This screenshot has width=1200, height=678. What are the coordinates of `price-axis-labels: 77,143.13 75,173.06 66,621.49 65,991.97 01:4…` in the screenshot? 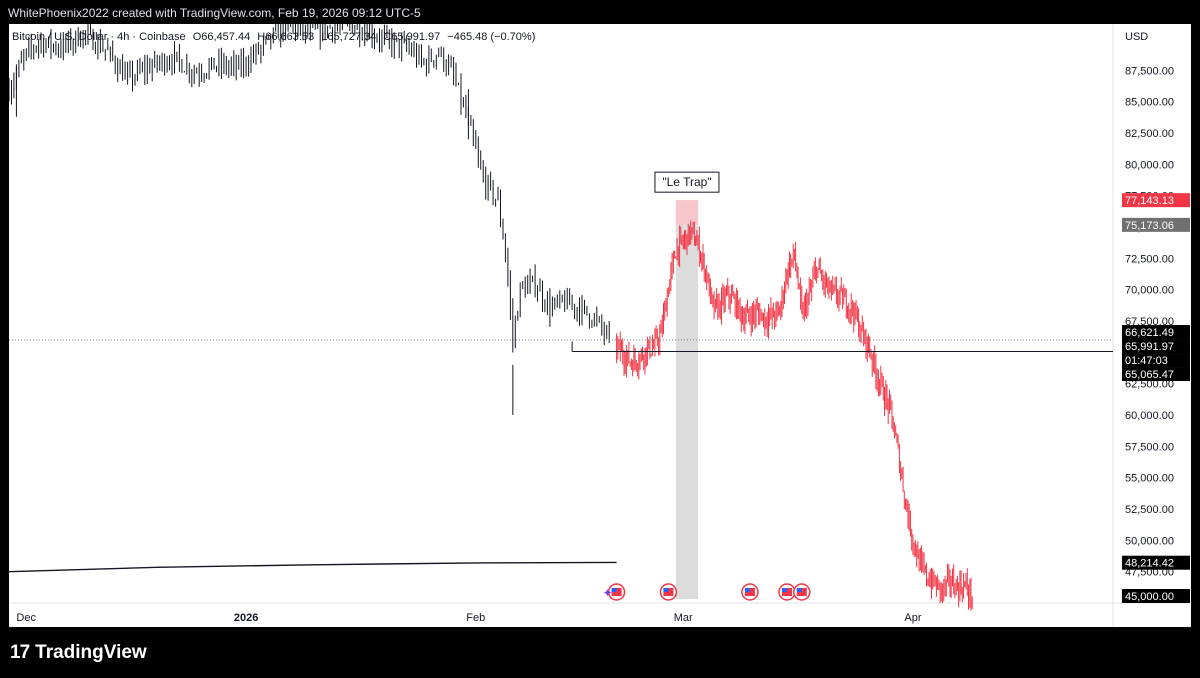 It's located at (1156, 398).